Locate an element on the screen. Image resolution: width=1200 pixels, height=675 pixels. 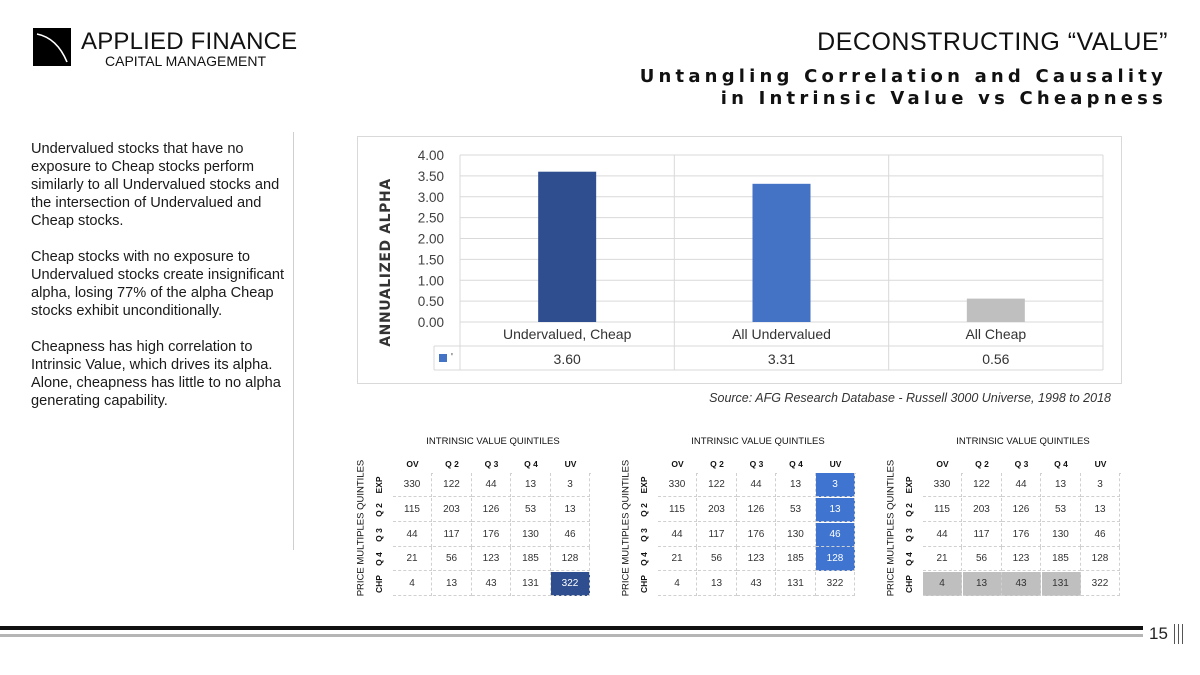
matrix-row-header-text: Q 2 is located at coordinates (379, 509).